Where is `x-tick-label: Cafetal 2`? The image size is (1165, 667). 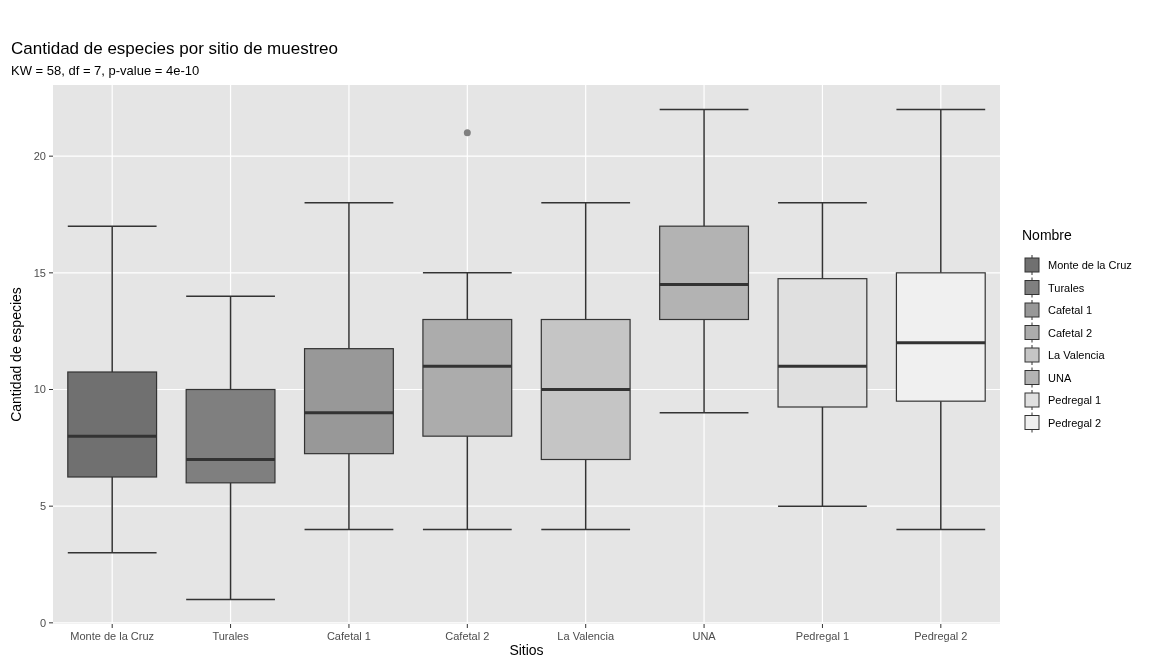 x-tick-label: Cafetal 2 is located at coordinates (467, 636).